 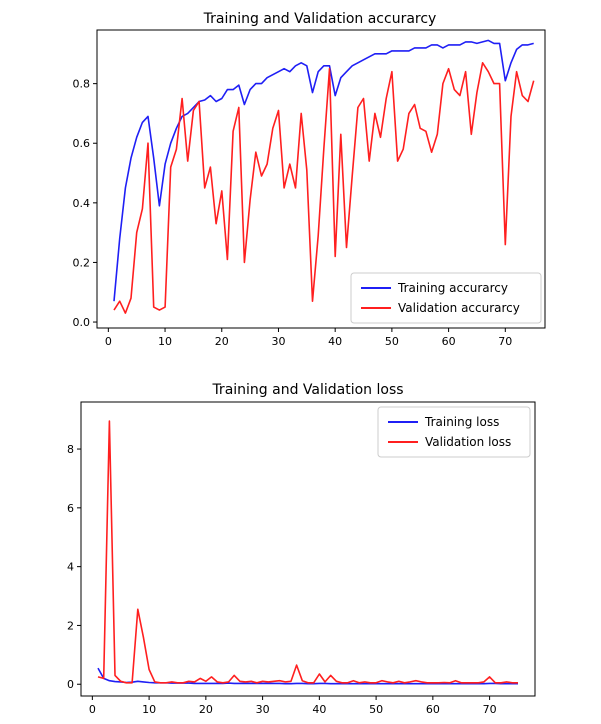 I want to click on y-tick-label: 0, so click(x=70, y=684).